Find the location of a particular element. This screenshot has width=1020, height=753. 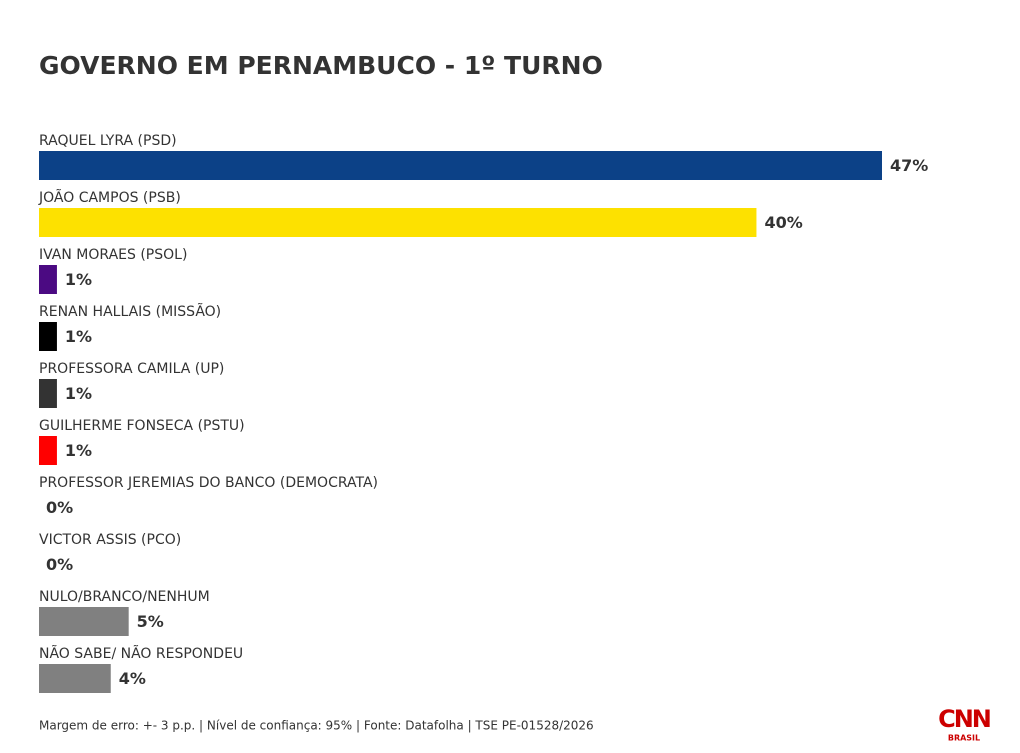

value-label: 4% is located at coordinates (132, 678).